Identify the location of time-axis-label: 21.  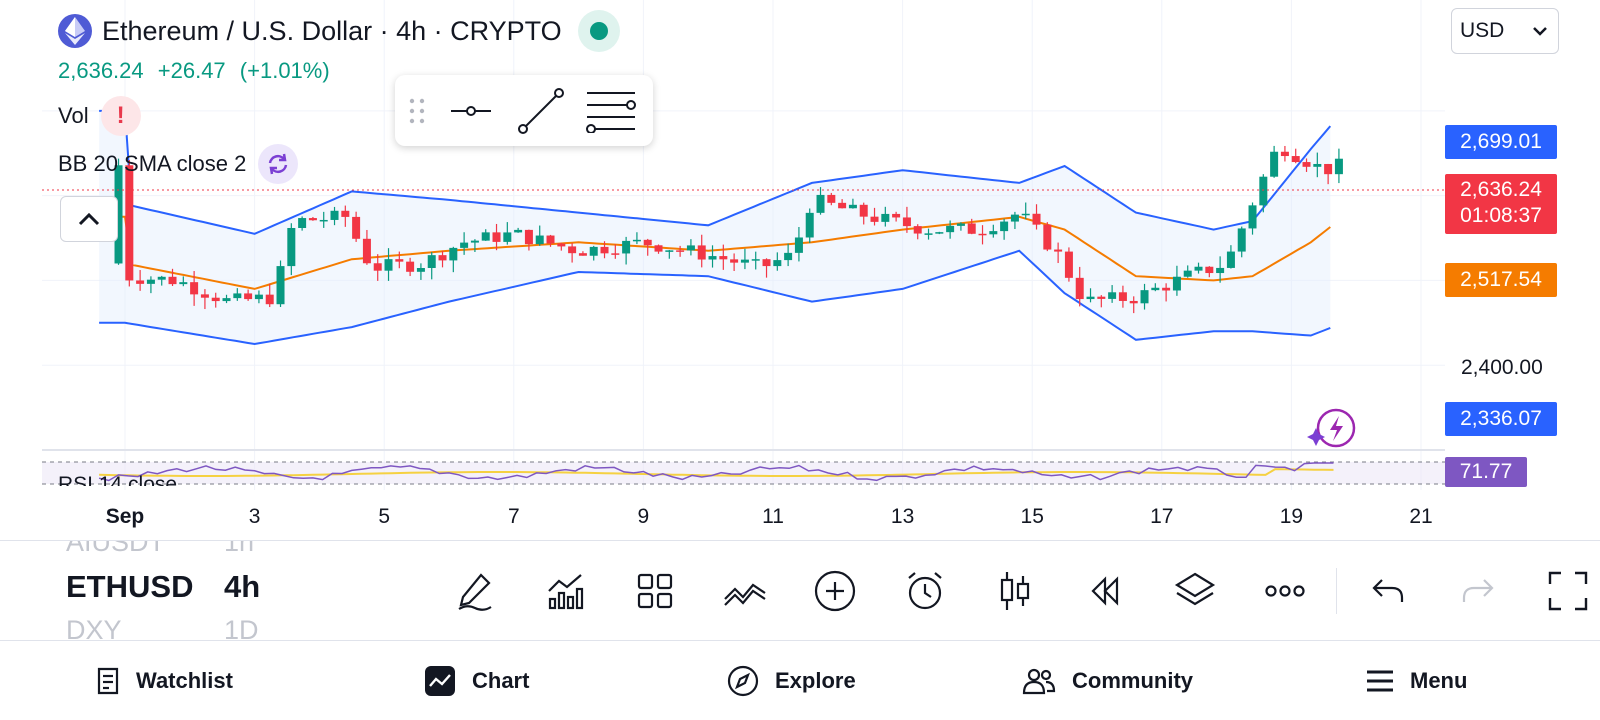
(1420, 516).